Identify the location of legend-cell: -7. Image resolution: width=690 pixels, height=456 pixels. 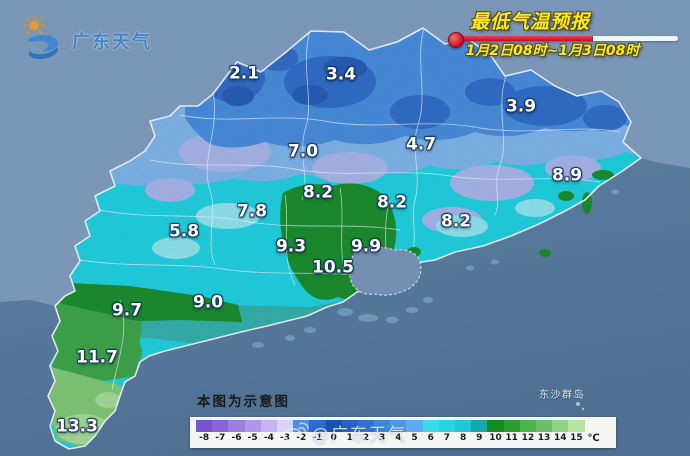
(220, 432).